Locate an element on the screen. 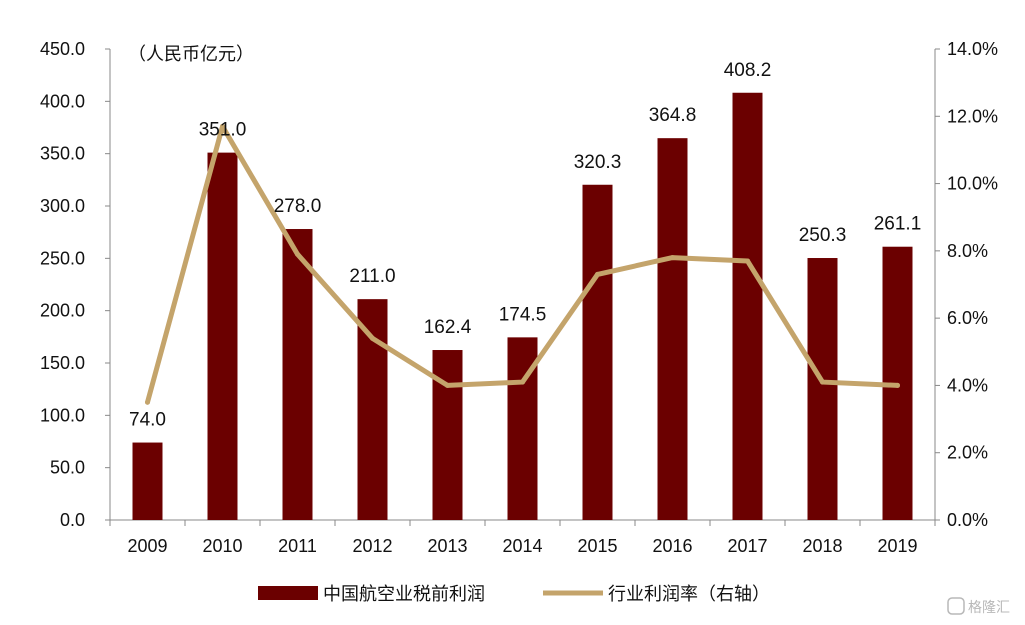  y-right-tick-label: 6.0% is located at coordinates (967, 318).